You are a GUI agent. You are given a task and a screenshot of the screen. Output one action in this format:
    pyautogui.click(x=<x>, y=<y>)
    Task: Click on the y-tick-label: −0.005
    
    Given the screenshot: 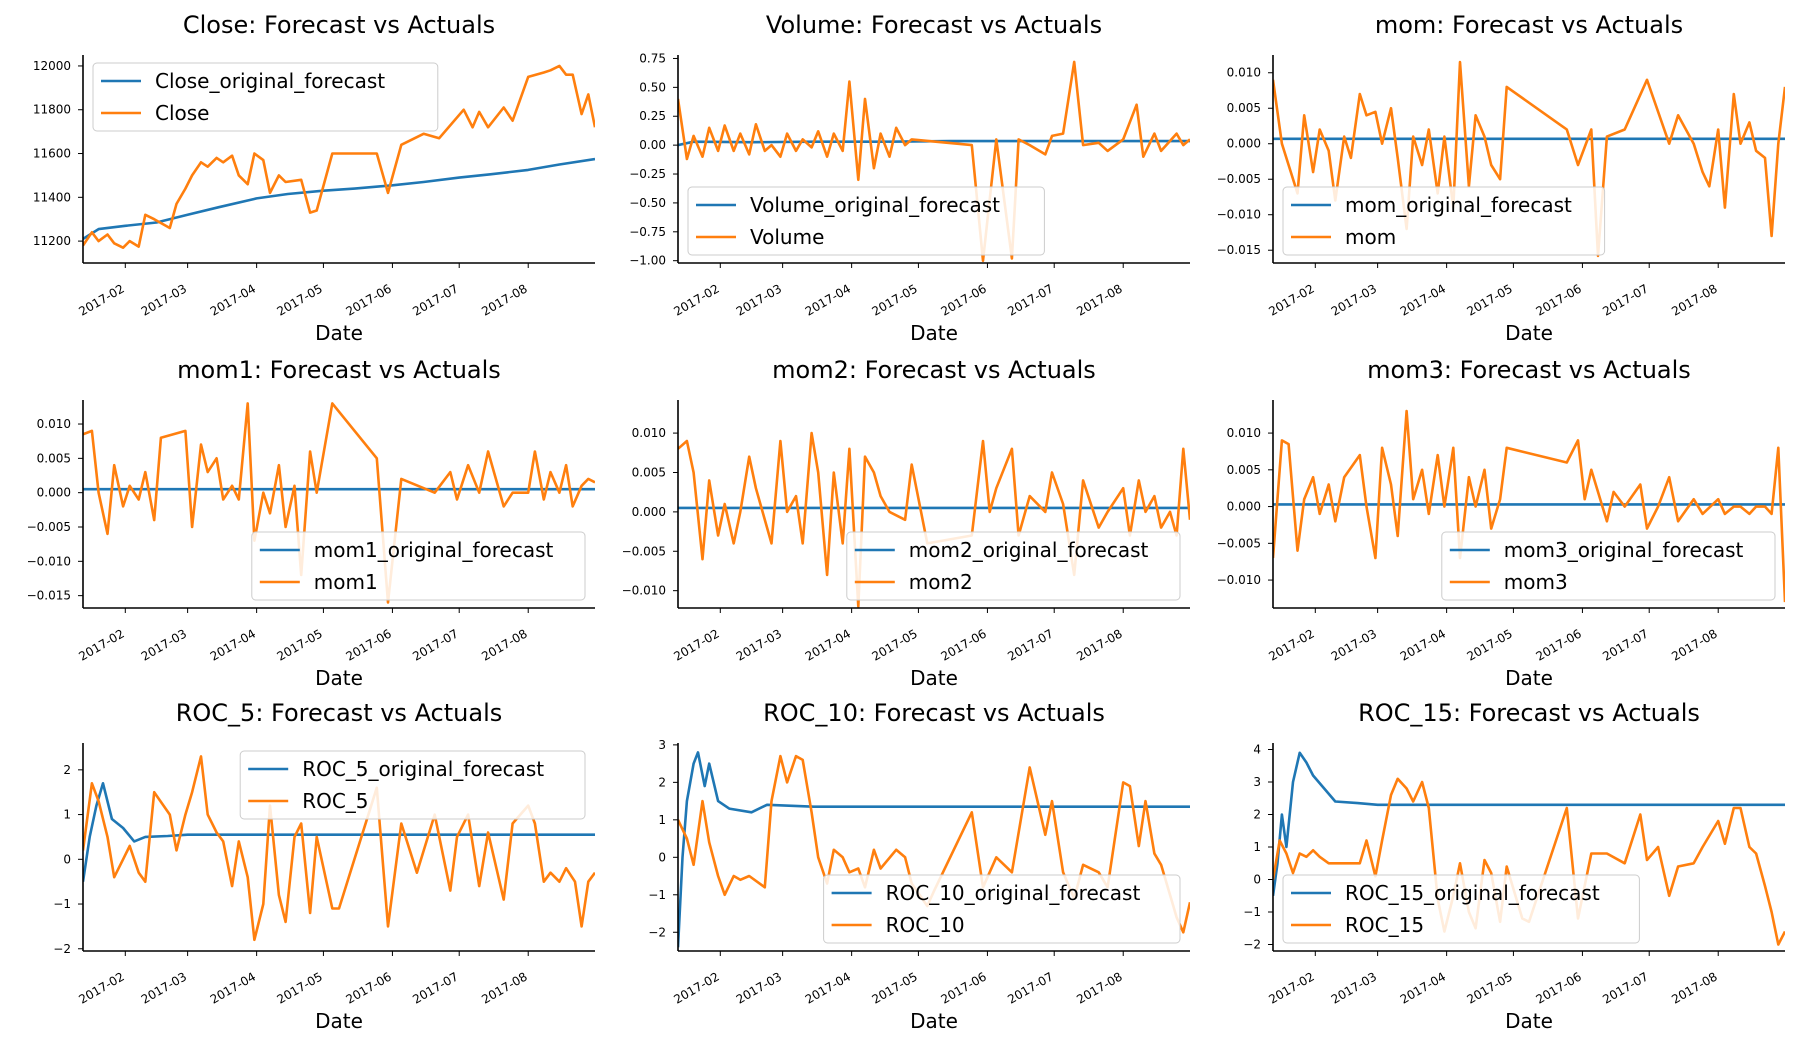 What is the action you would take?
    pyautogui.click(x=1239, y=543)
    